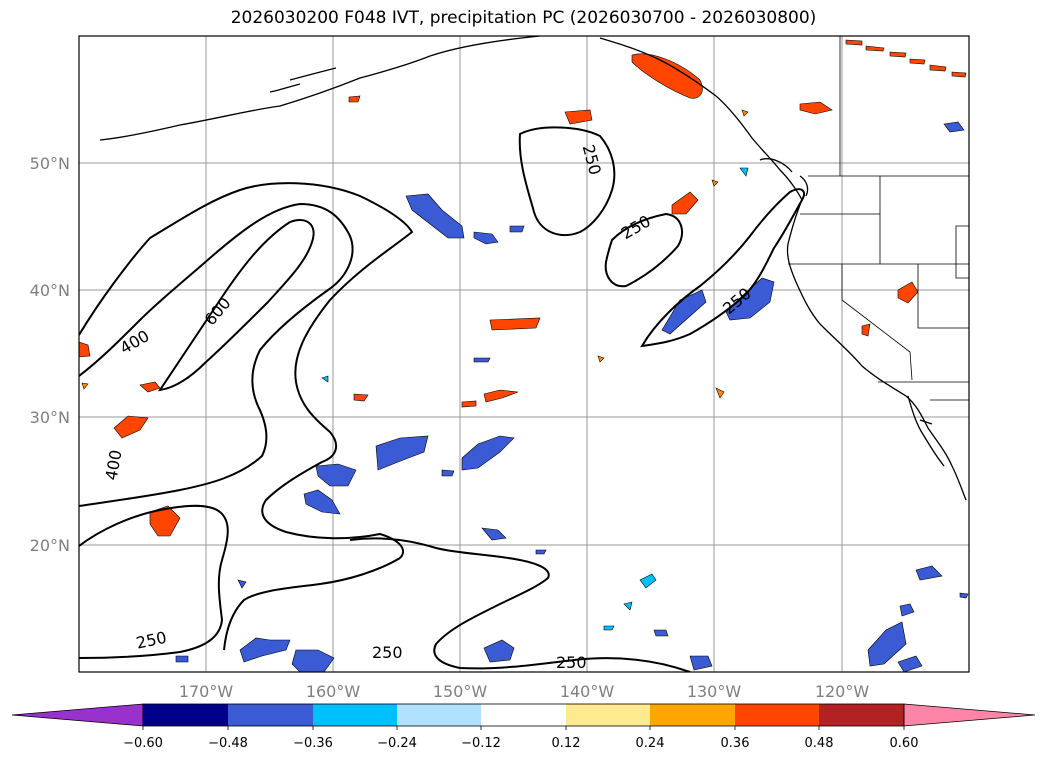  Describe the element at coordinates (842, 691) in the screenshot. I see `lon-label: 120°W` at that location.